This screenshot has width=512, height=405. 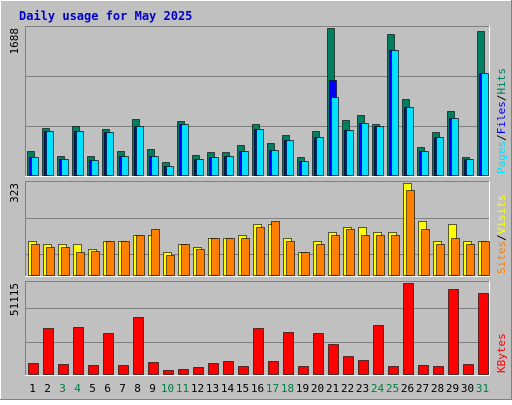 I want to click on x-tick-label-day-6: 6, so click(x=107, y=388).